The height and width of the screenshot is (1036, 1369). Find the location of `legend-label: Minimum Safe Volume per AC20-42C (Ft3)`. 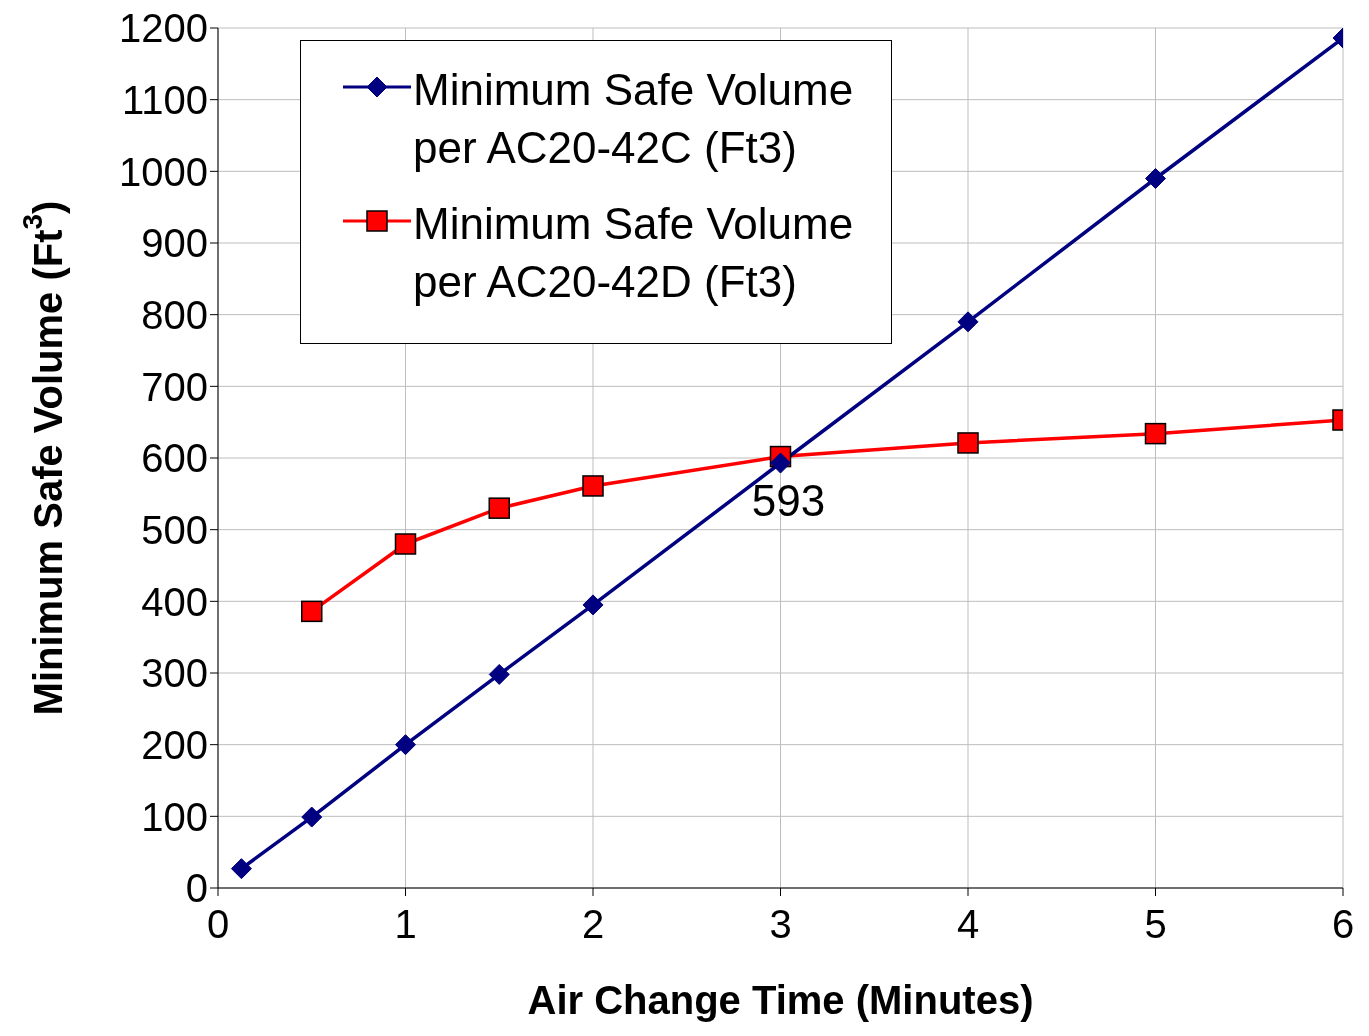

legend-label: Minimum Safe Volume per AC20-42C (Ft3) is located at coordinates (634, 119).